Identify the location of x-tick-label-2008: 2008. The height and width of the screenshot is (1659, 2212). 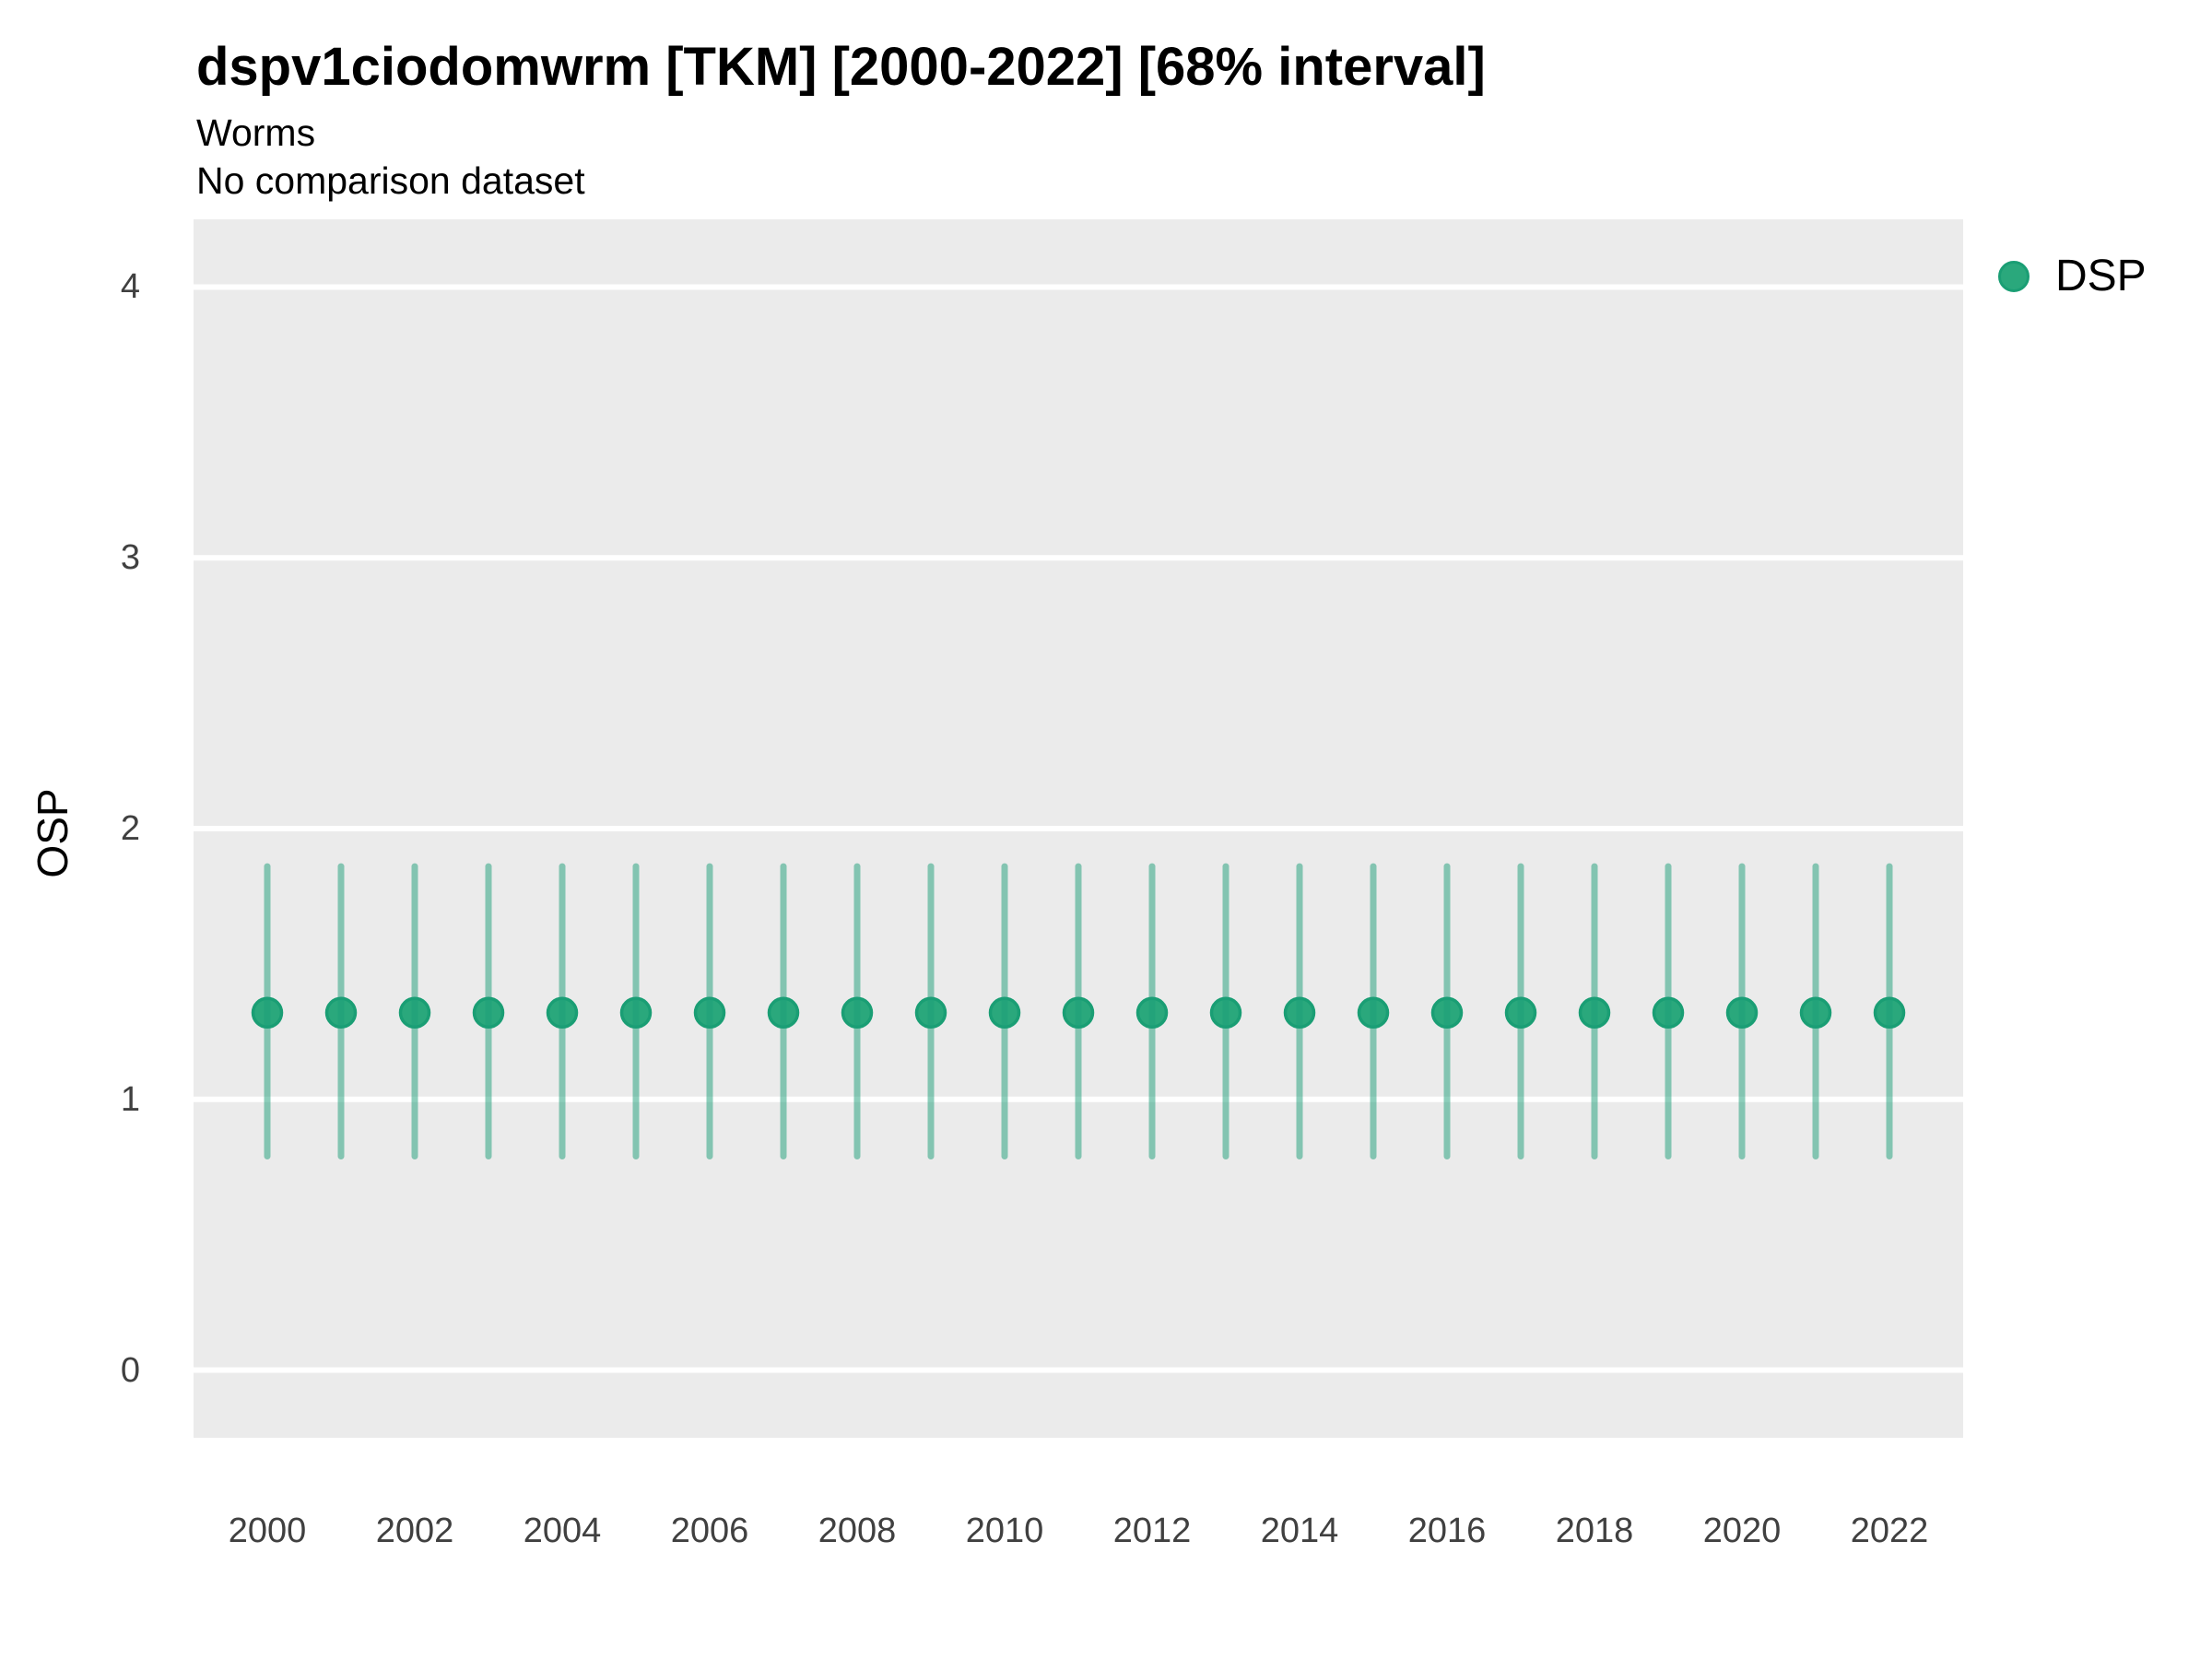
(857, 1531).